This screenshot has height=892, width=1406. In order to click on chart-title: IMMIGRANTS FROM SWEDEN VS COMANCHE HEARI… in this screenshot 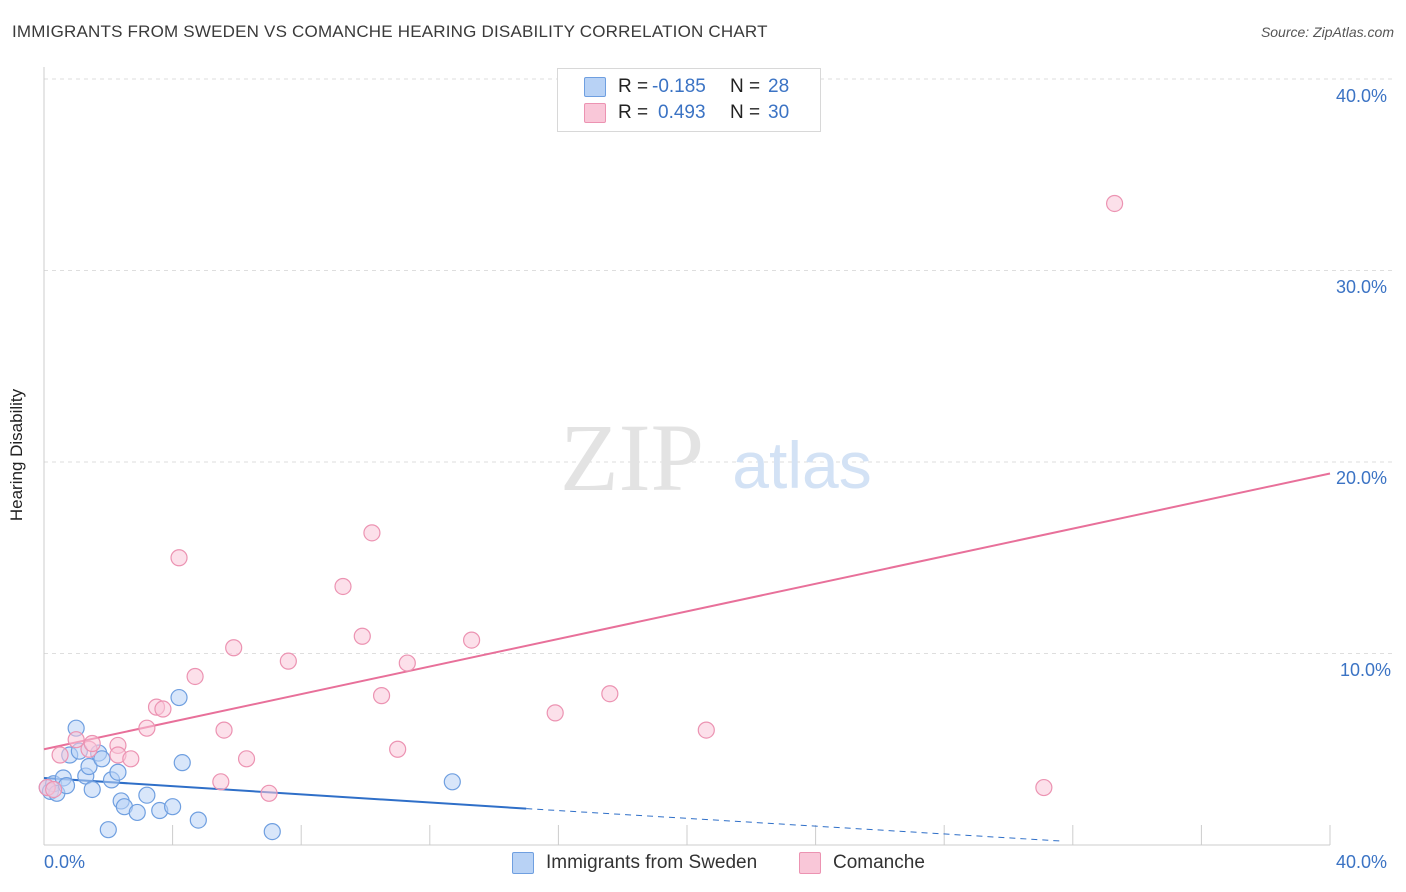, I will do `click(390, 31)`.